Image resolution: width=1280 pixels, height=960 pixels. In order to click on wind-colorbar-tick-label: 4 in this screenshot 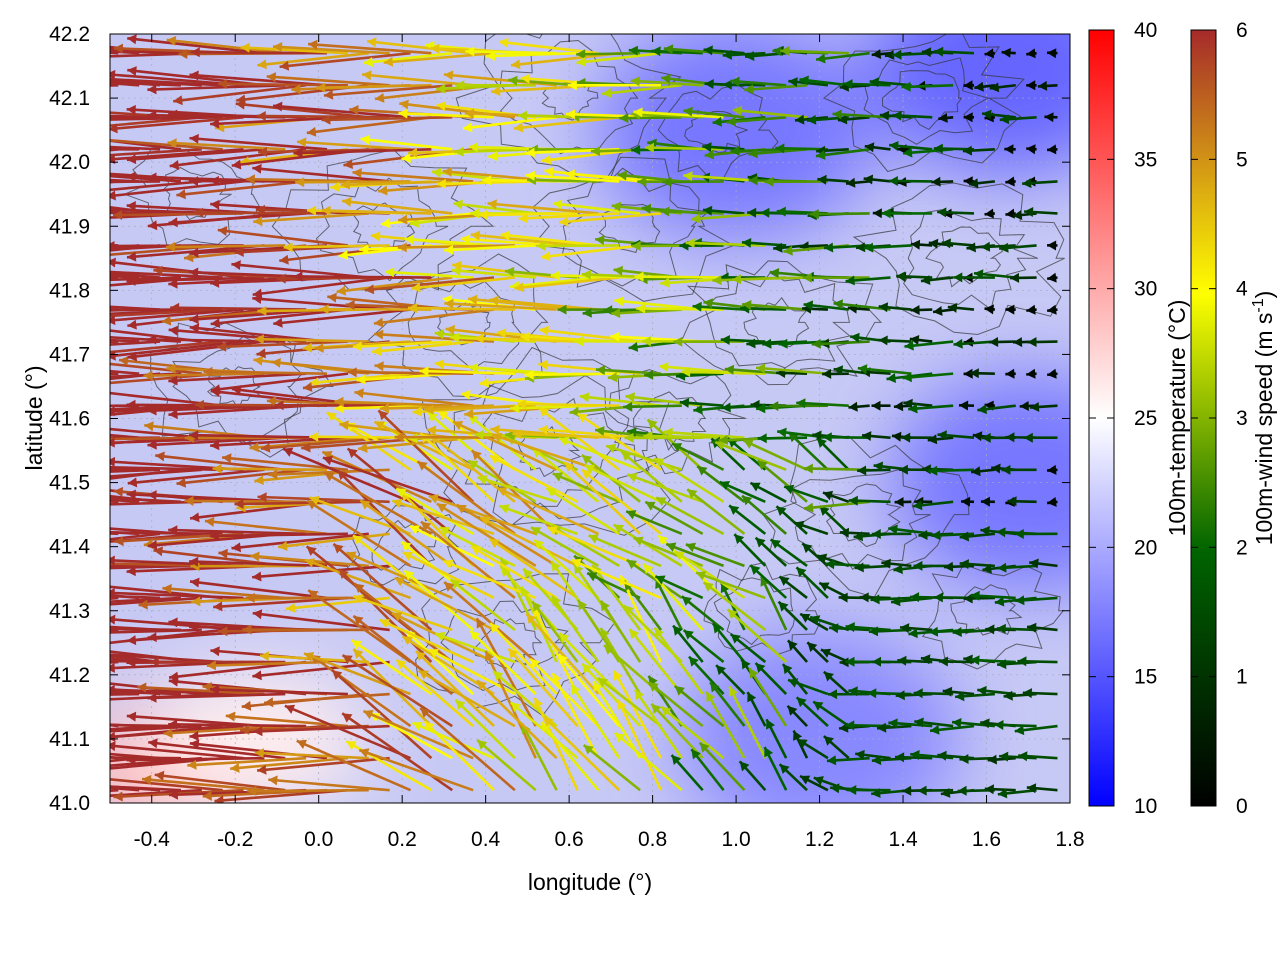, I will do `click(1242, 289)`.